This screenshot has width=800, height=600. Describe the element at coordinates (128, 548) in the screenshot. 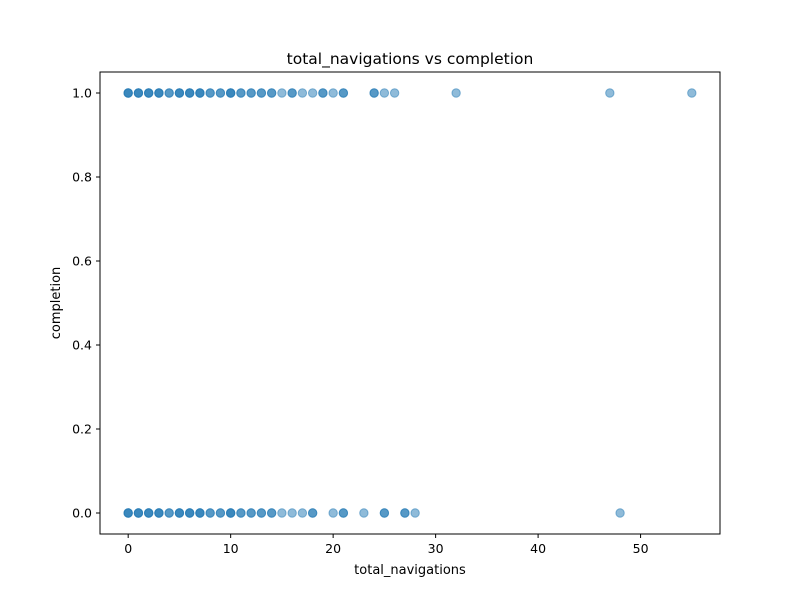

I see `x-tick-label: 0` at that location.